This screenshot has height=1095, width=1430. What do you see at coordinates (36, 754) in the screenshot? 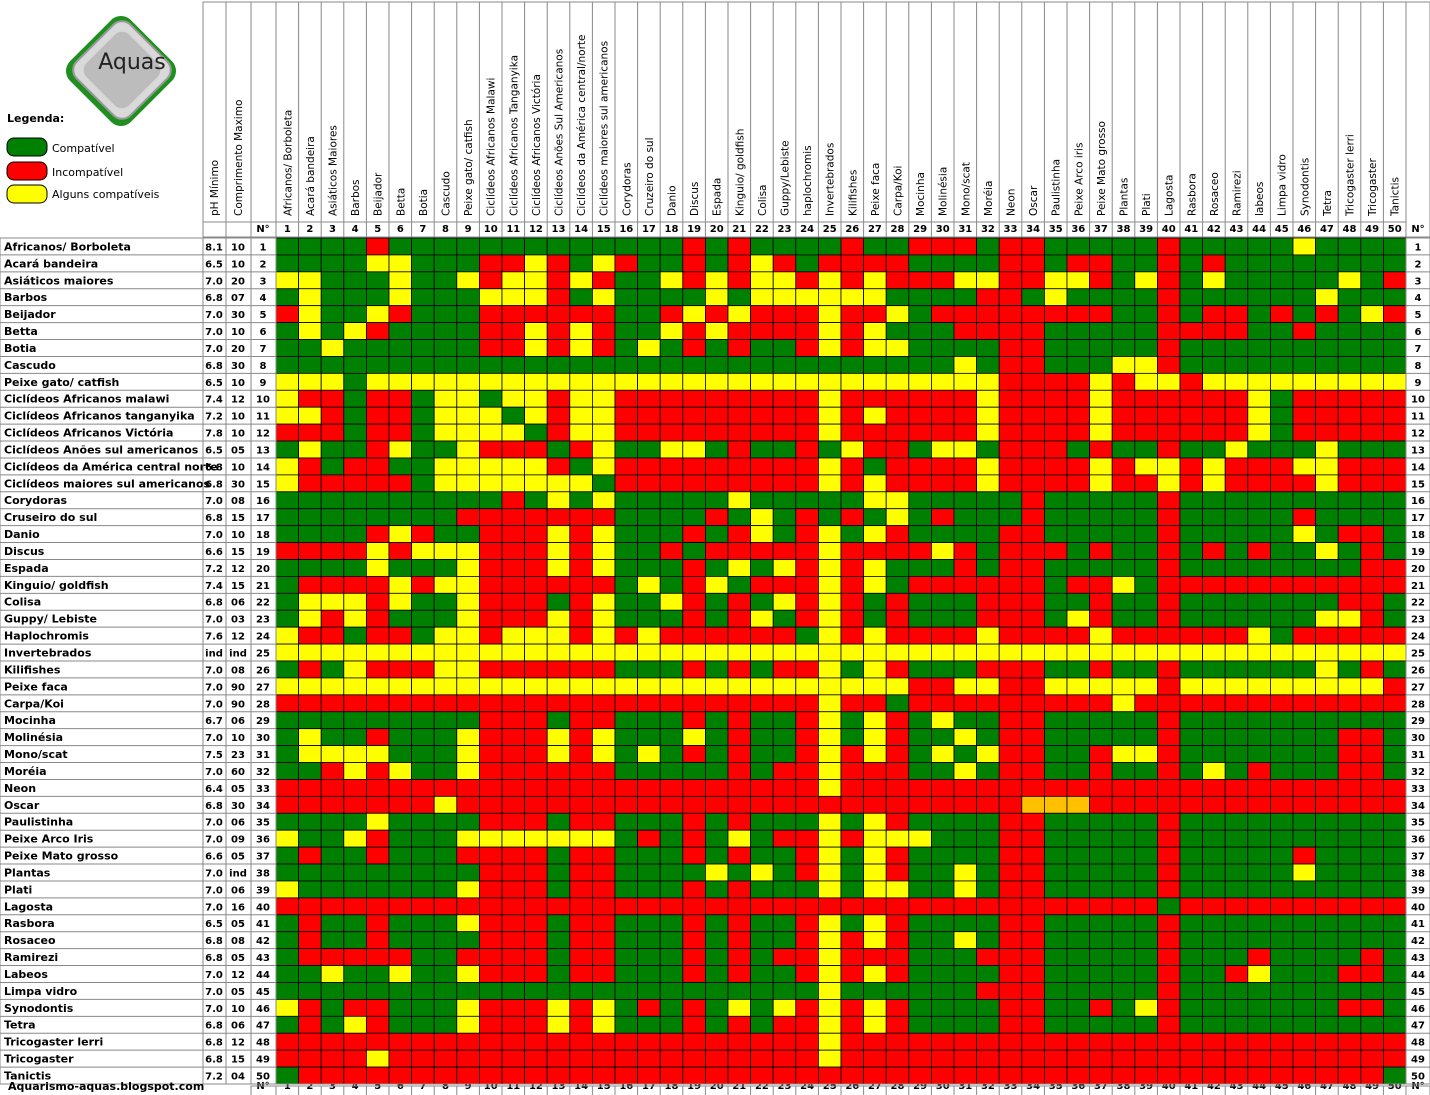
I see `row-label: Mono/scat` at bounding box center [36, 754].